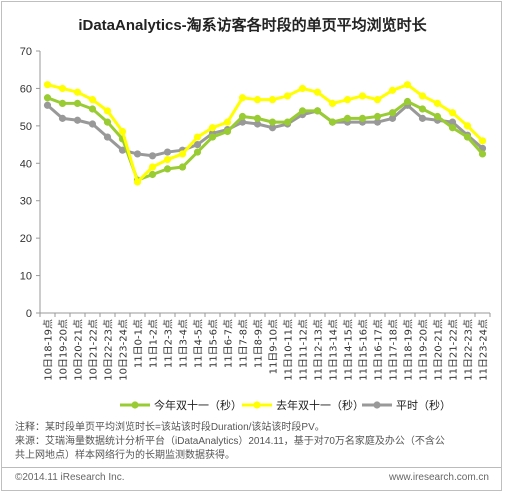 The width and height of the screenshot is (505, 494). I want to click on legend-label-0: 今年双十一（秒）, so click(198, 405).